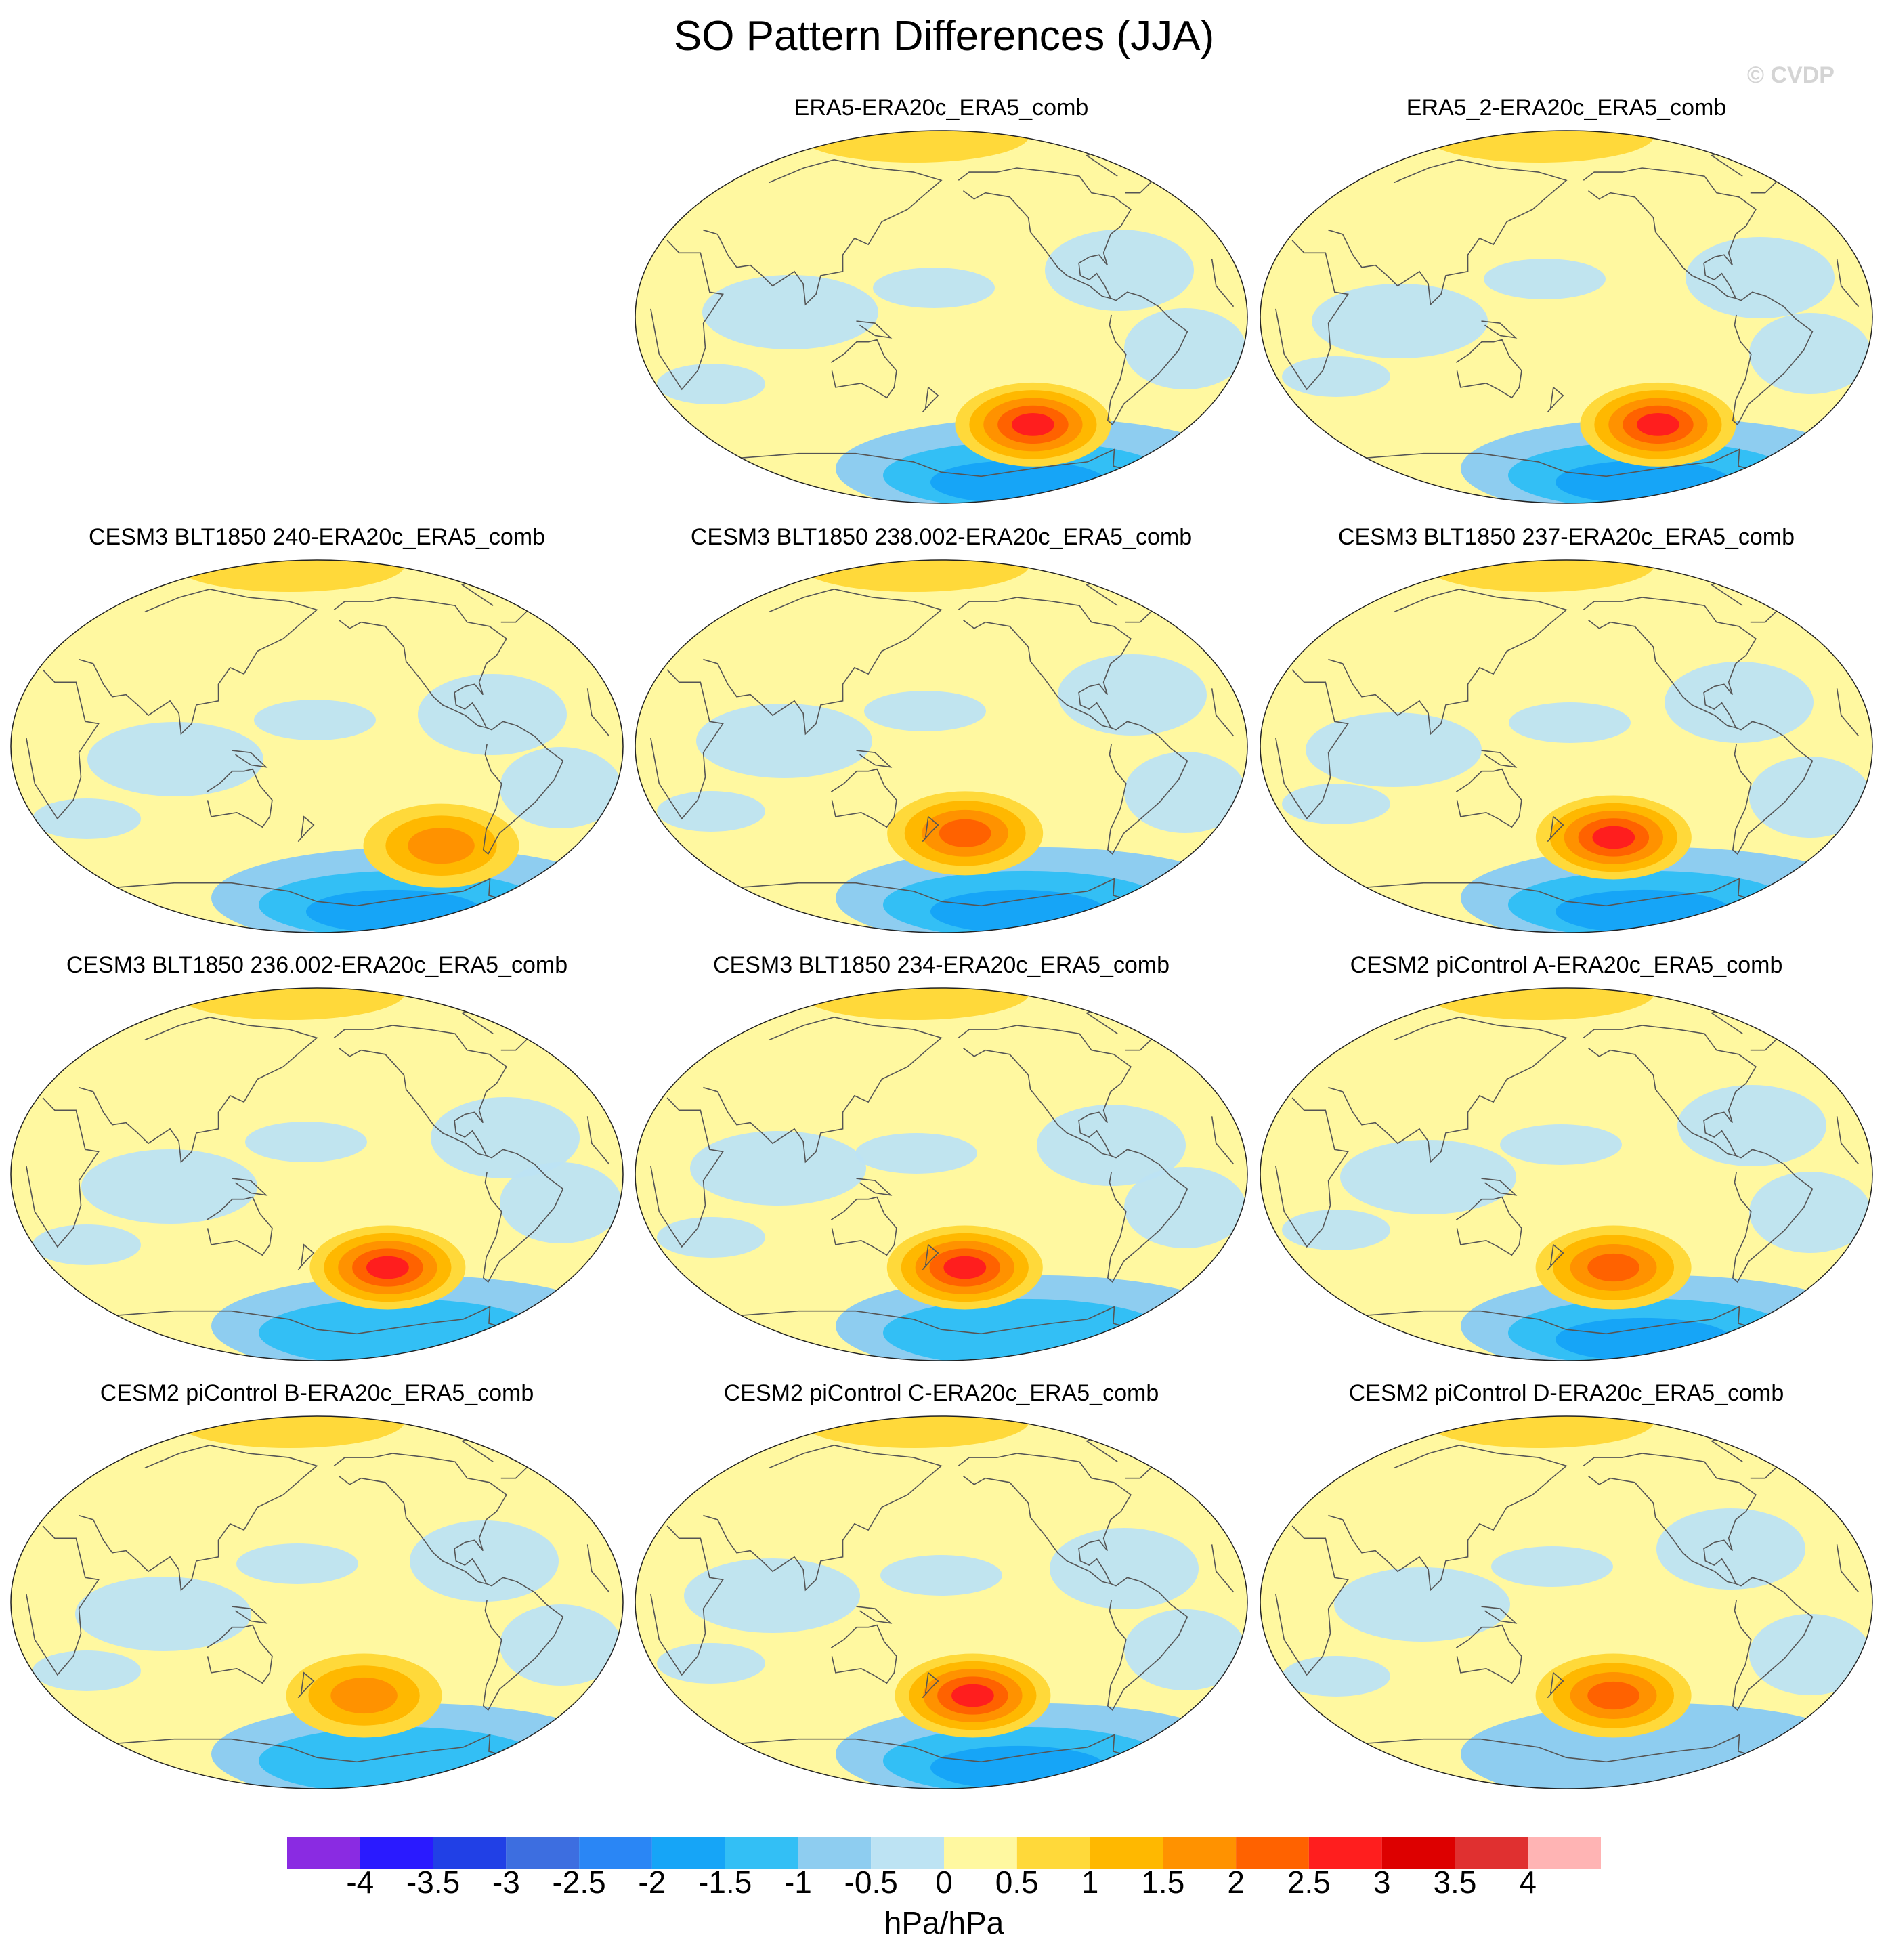 The image size is (1888, 1960). What do you see at coordinates (1566, 1393) in the screenshot?
I see `panel-title: CESM2 piControl D-ERA20c_ERA5_comb` at bounding box center [1566, 1393].